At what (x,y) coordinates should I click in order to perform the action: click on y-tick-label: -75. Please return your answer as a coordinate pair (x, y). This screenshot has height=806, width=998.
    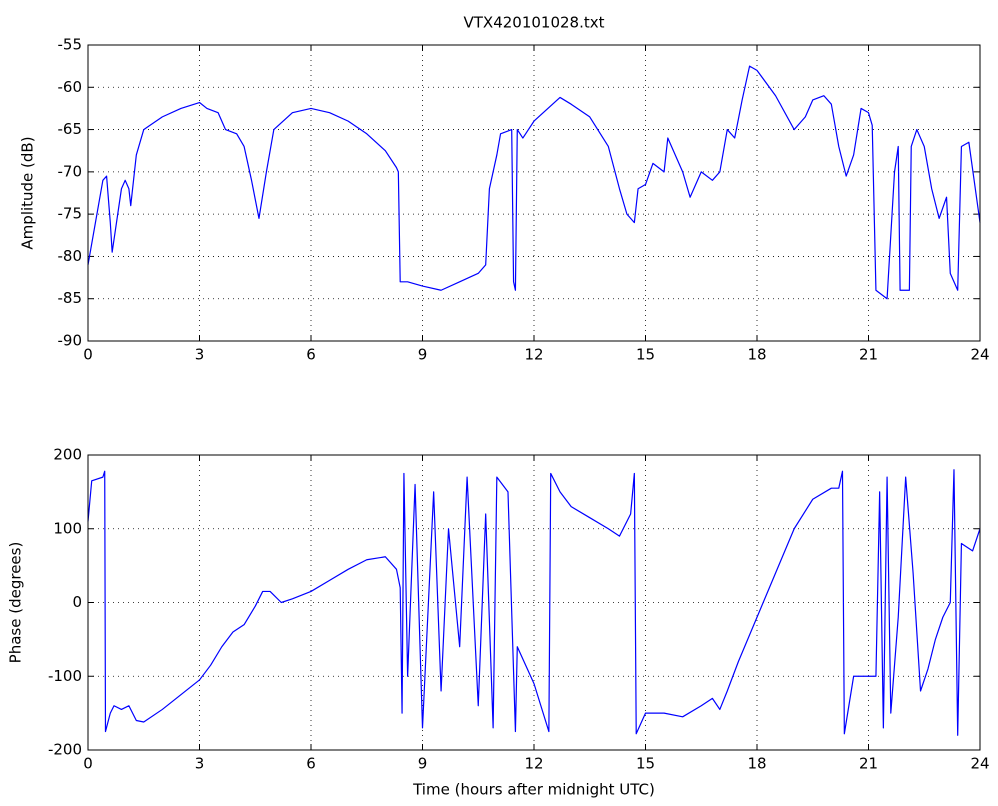
    Looking at the image, I should click on (70, 214).